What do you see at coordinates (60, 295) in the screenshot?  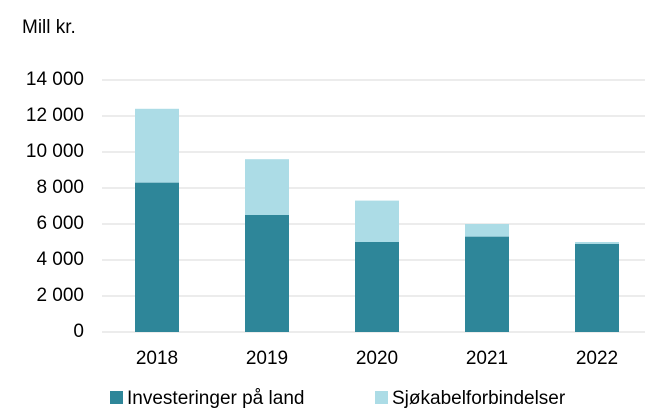 I see `y-tick-label: 2 000` at bounding box center [60, 295].